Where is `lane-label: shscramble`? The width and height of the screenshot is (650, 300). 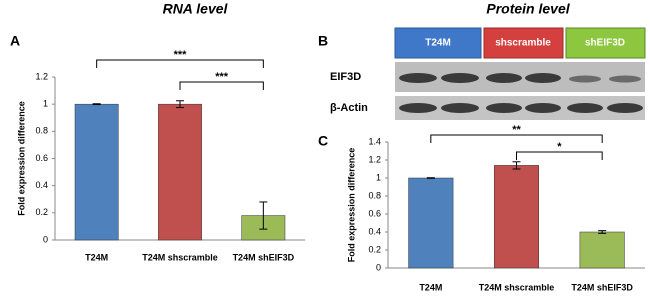 lane-label: shscramble is located at coordinates (523, 43).